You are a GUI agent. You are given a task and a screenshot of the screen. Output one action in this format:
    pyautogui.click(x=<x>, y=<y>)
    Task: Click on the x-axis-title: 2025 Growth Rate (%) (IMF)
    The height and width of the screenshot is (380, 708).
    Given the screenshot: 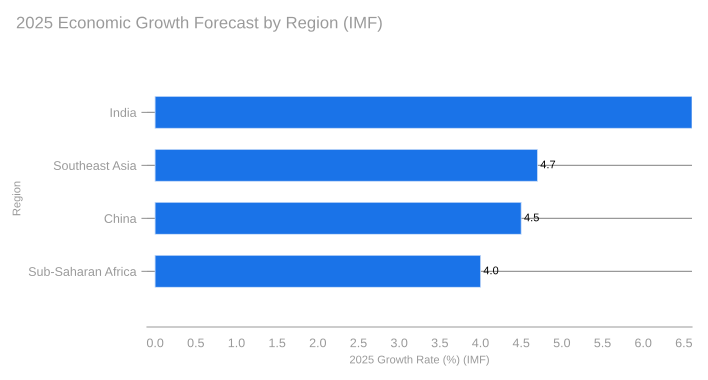 What is the action you would take?
    pyautogui.click(x=419, y=360)
    